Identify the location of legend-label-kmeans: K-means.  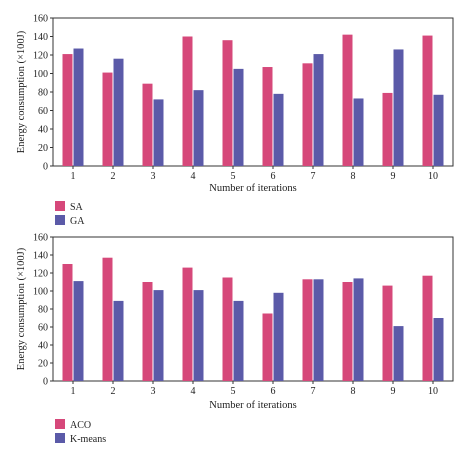
(88, 439).